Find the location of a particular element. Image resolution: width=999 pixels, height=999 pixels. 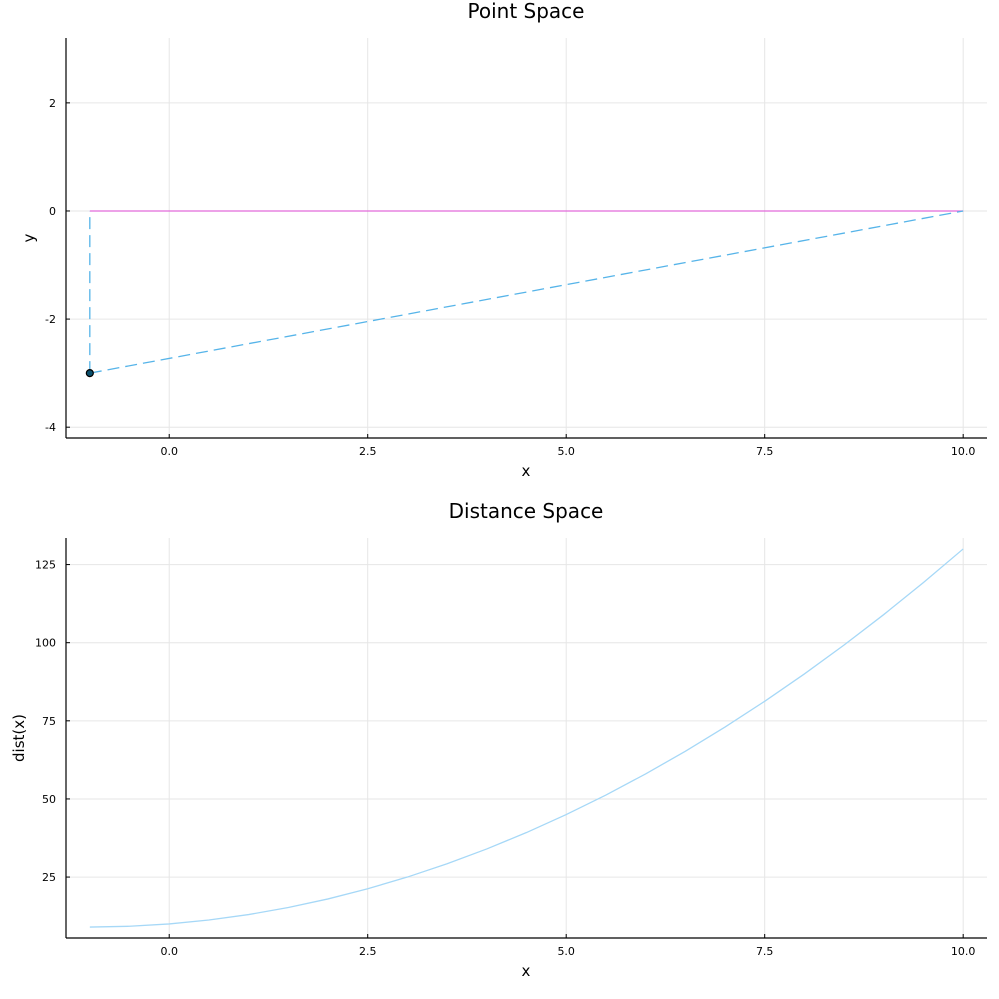

y-tick-label: 125 is located at coordinates (45, 565).